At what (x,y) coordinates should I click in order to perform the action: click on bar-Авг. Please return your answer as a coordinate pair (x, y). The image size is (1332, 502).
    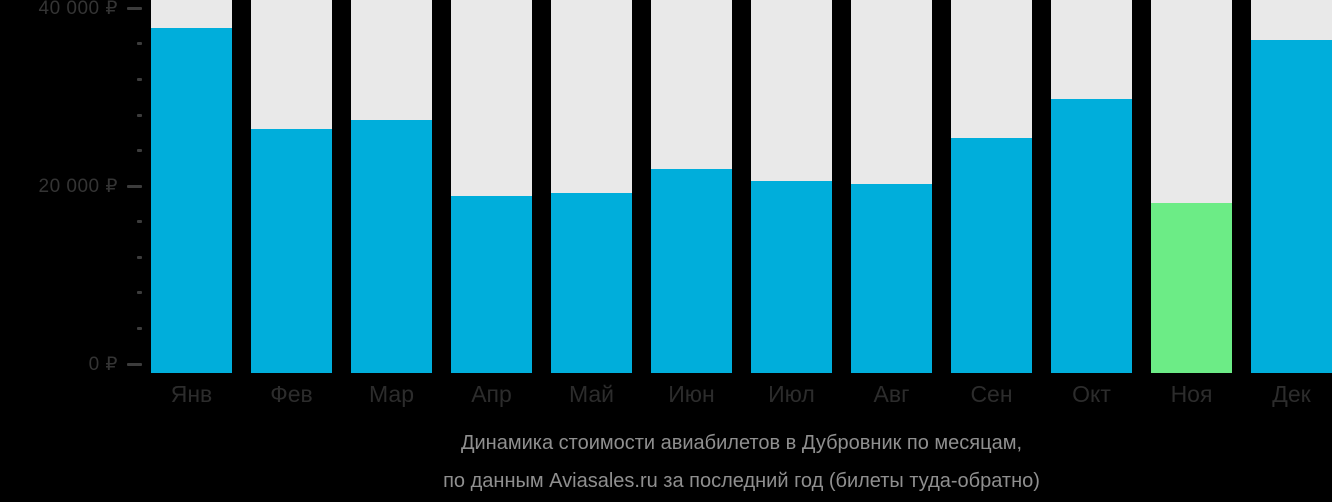
    Looking at the image, I should click on (891, 278).